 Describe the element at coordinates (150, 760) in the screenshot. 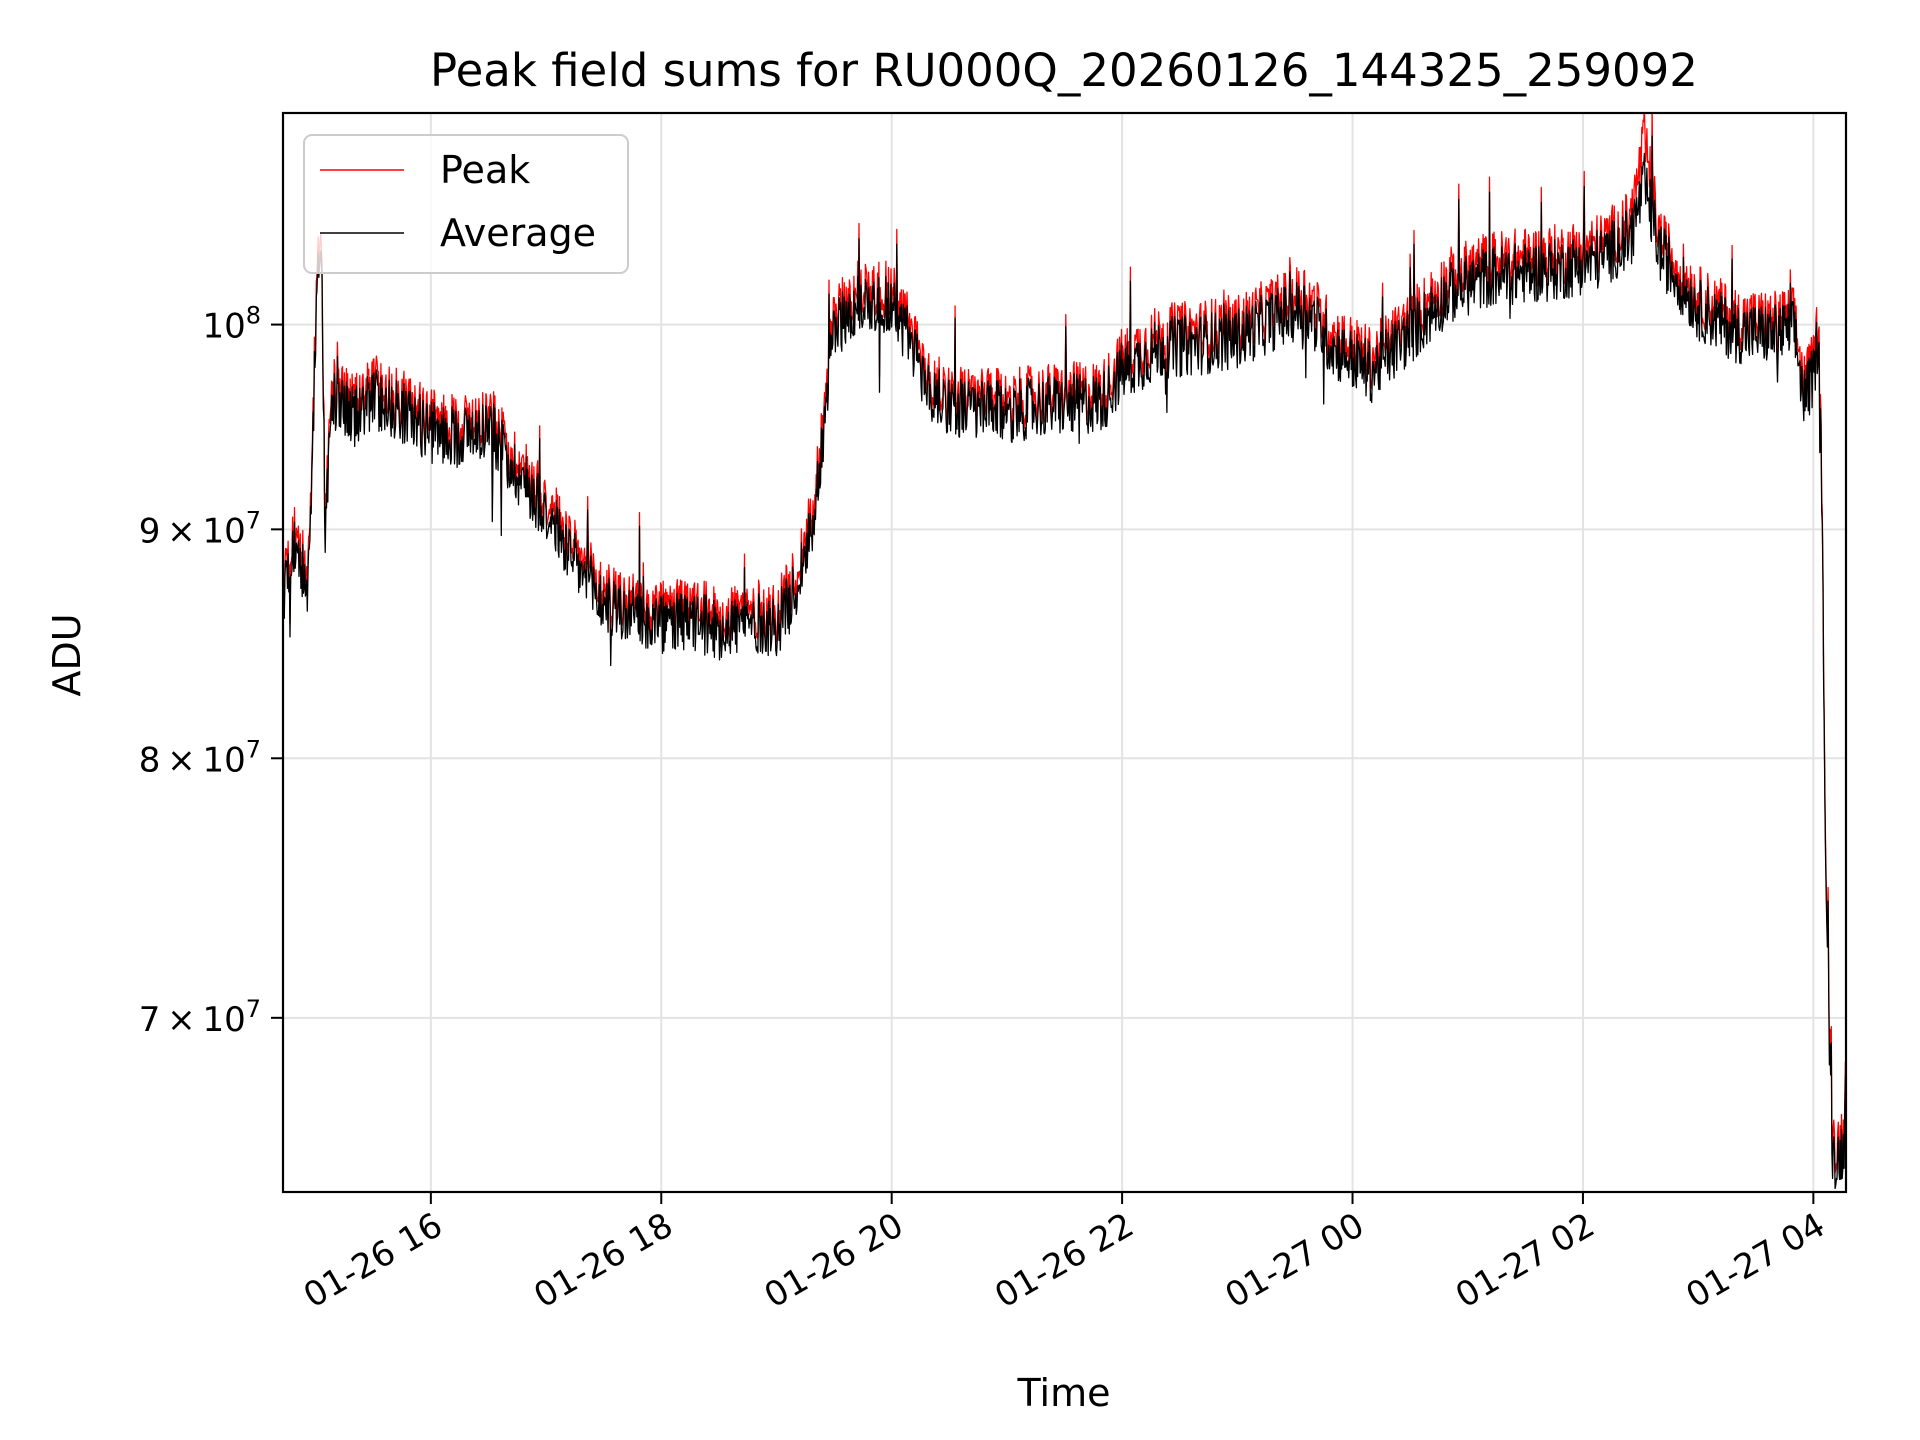

I see `y-tick-base: 8` at that location.